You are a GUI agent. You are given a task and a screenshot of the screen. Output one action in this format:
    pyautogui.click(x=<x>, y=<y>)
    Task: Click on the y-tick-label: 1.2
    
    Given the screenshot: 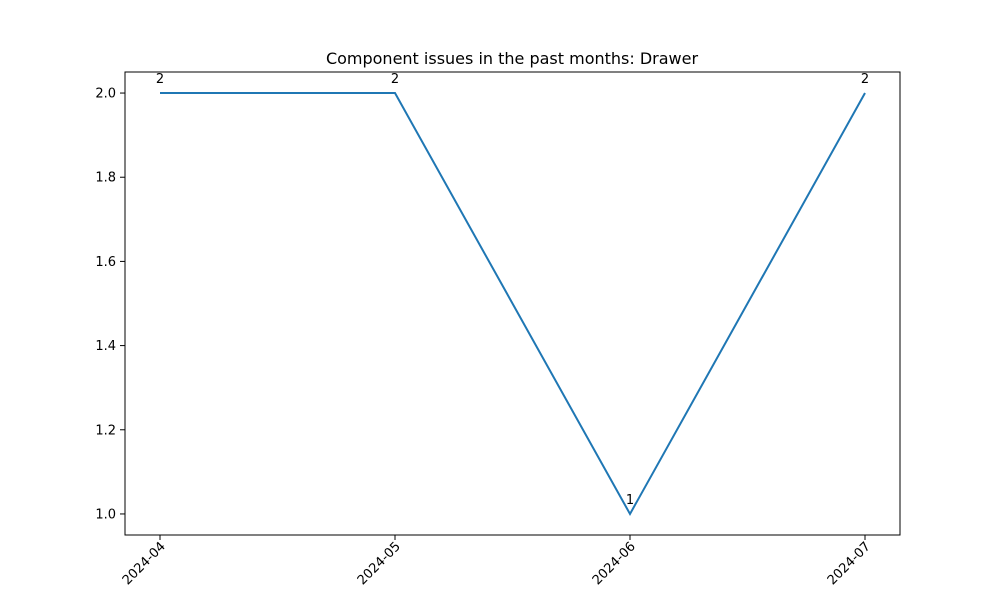 What is the action you would take?
    pyautogui.click(x=105, y=430)
    